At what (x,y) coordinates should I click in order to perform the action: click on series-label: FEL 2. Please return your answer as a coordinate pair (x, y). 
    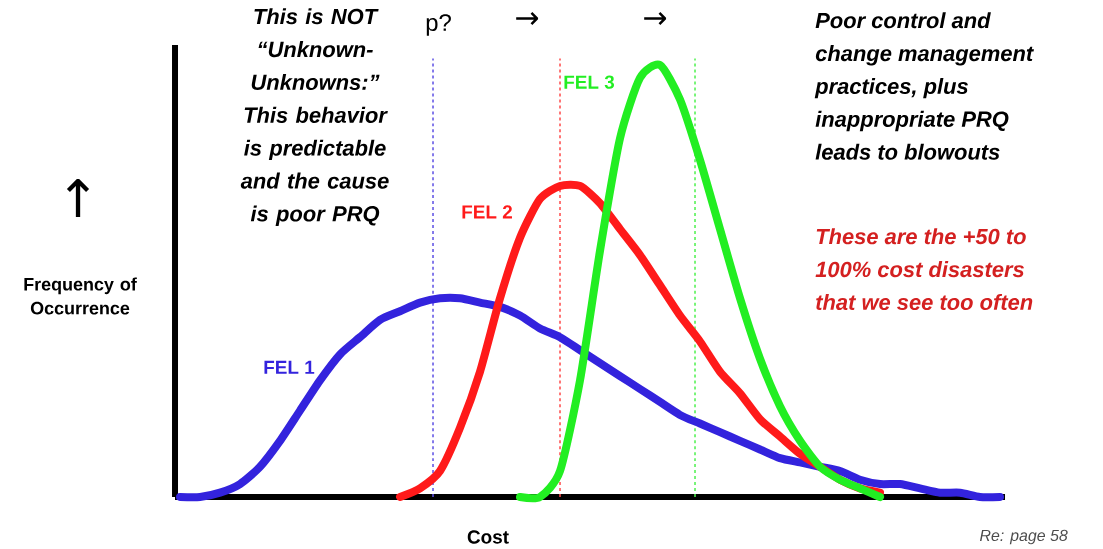
    Looking at the image, I should click on (487, 212).